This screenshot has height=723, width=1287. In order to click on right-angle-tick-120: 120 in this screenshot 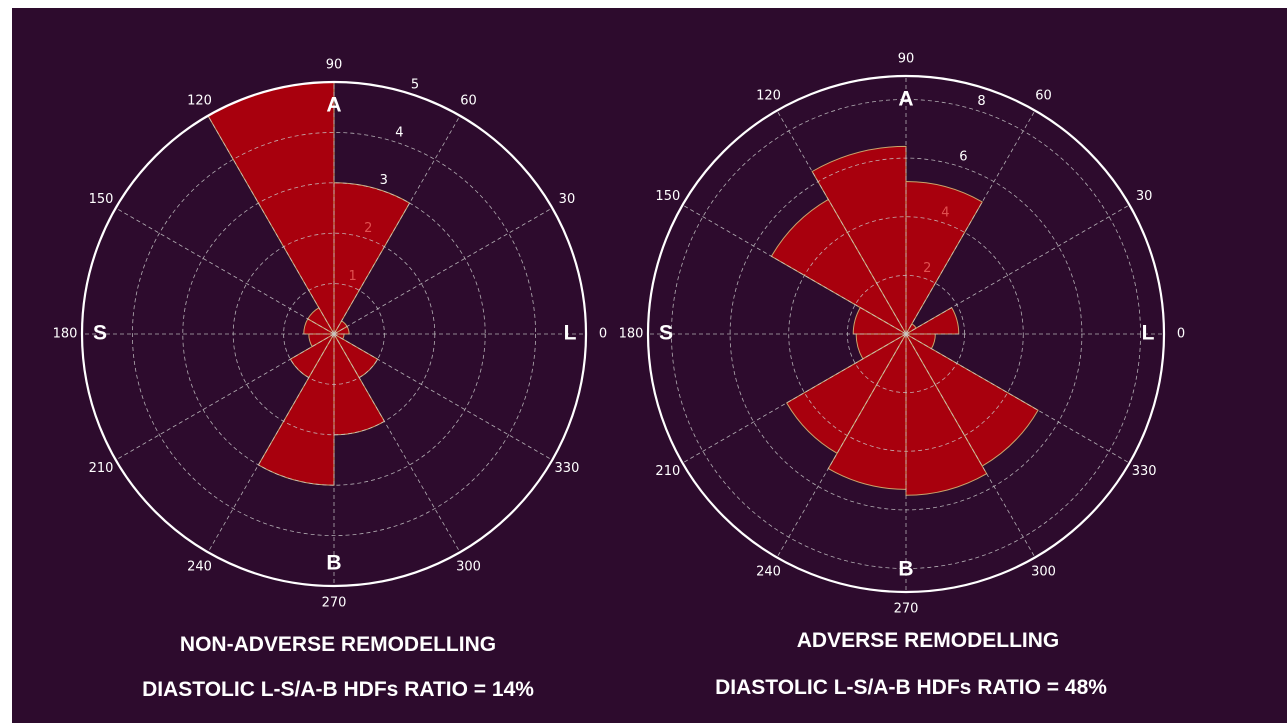, I will do `click(768, 95)`.